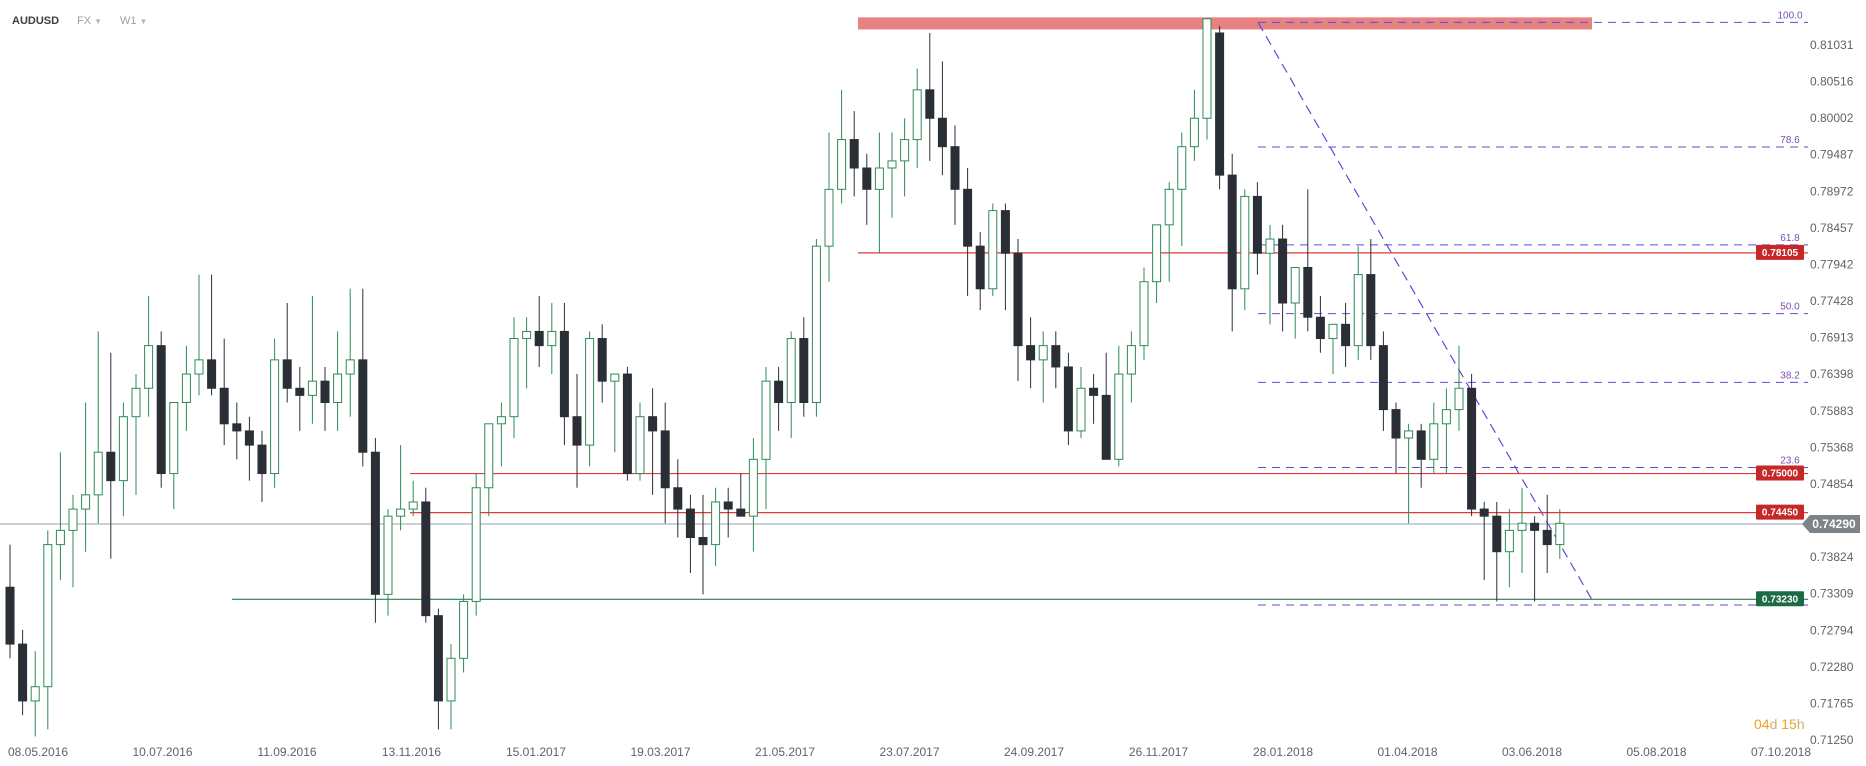 The image size is (1866, 766). Describe the element at coordinates (1779, 724) in the screenshot. I see `bar-countdown: 04d 15h` at that location.